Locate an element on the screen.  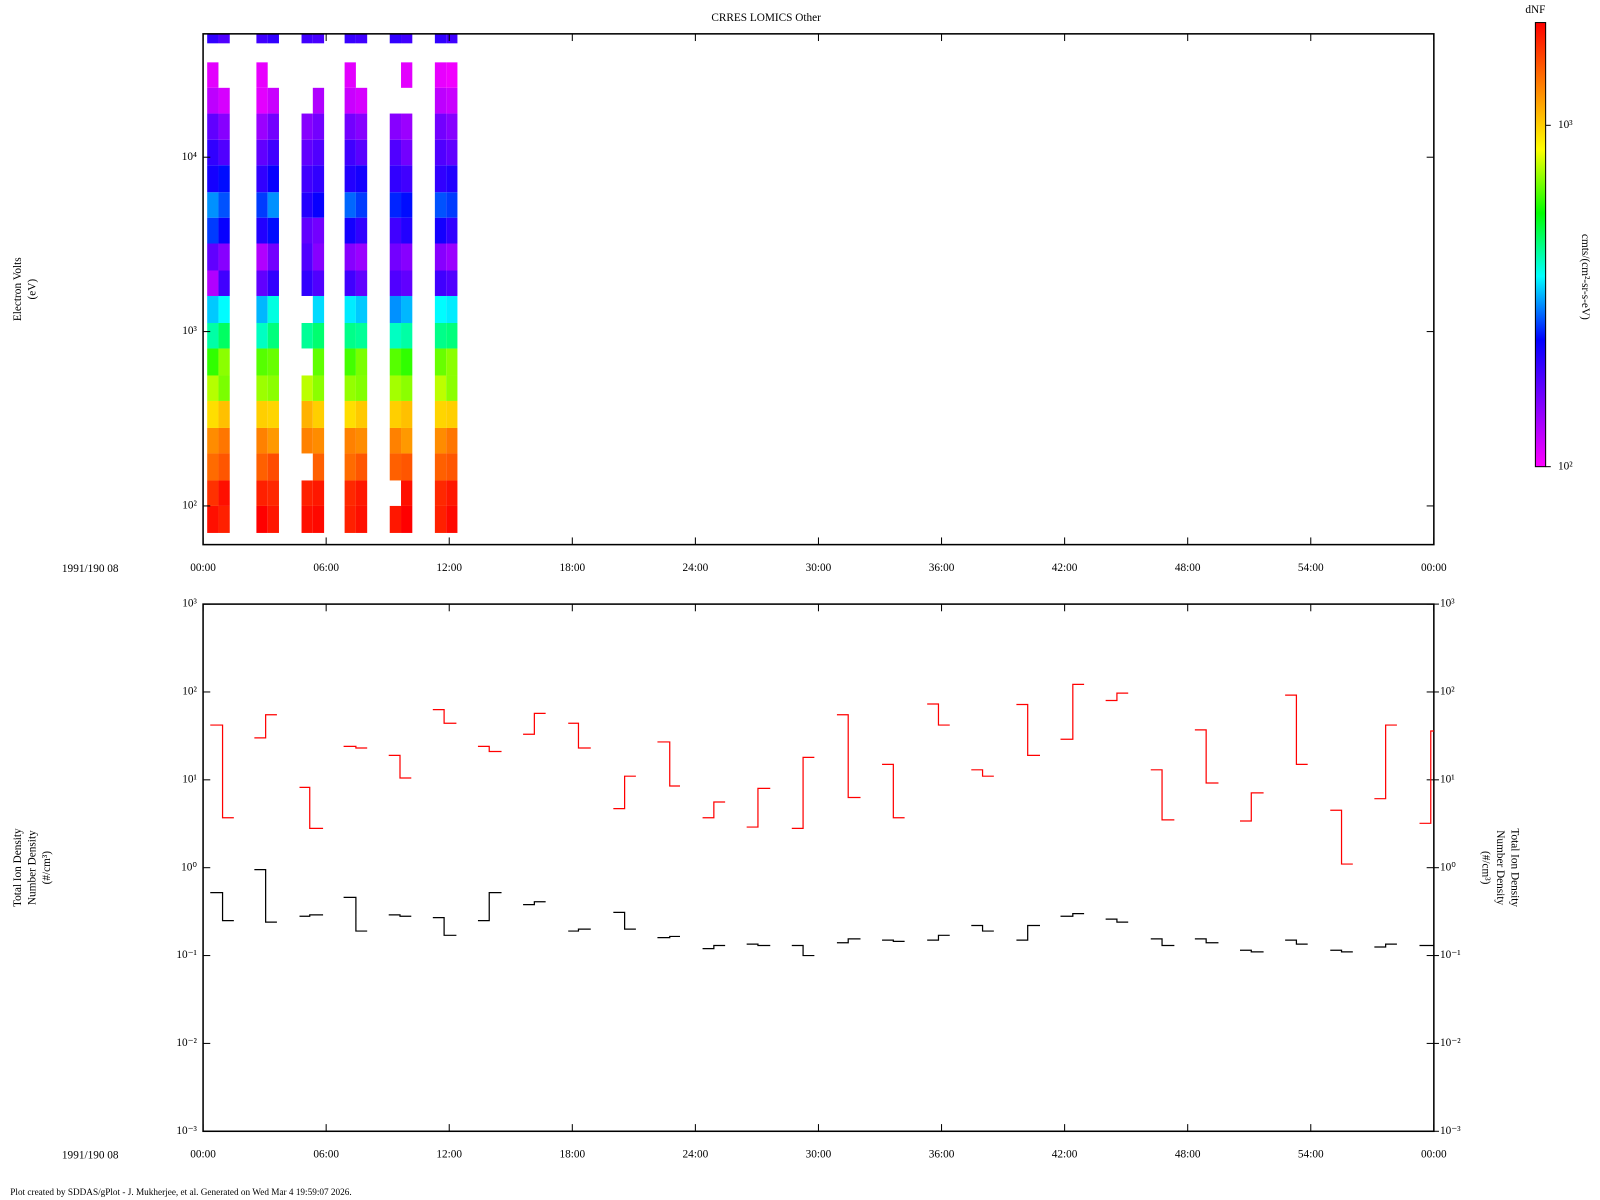
x-tick-label: 24:00 is located at coordinates (696, 568).